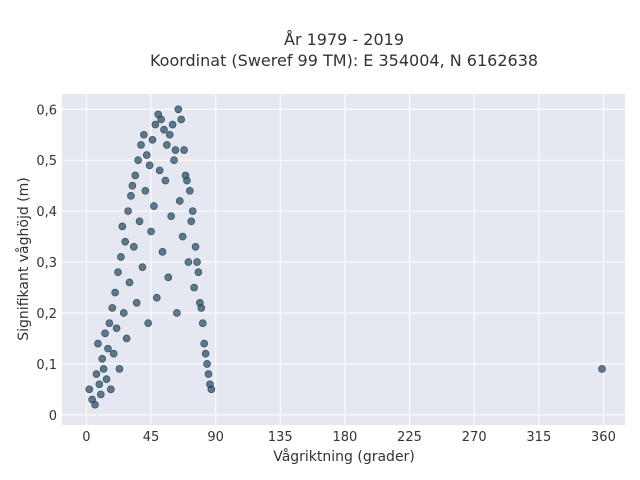 This screenshot has width=640, height=480. I want to click on y-tick-labels: 0 0,1 0,2 0,3 0,4 0,5 0,6, so click(46, 263).